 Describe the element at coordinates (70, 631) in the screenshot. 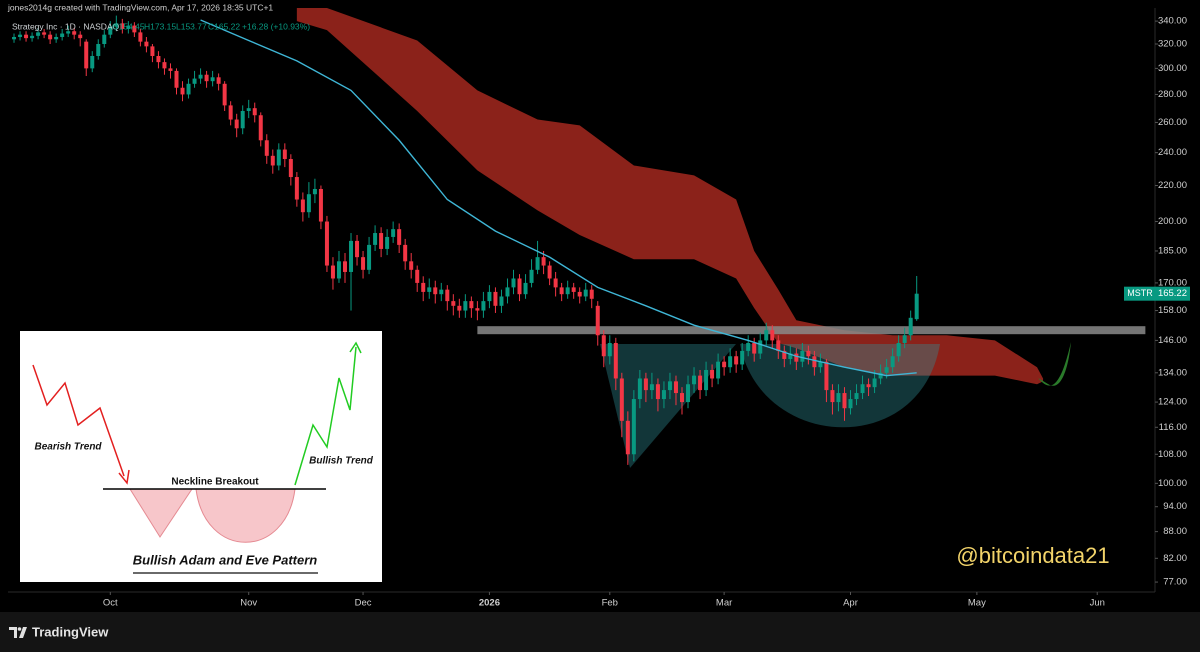

I see `brand-name: TradingView` at that location.